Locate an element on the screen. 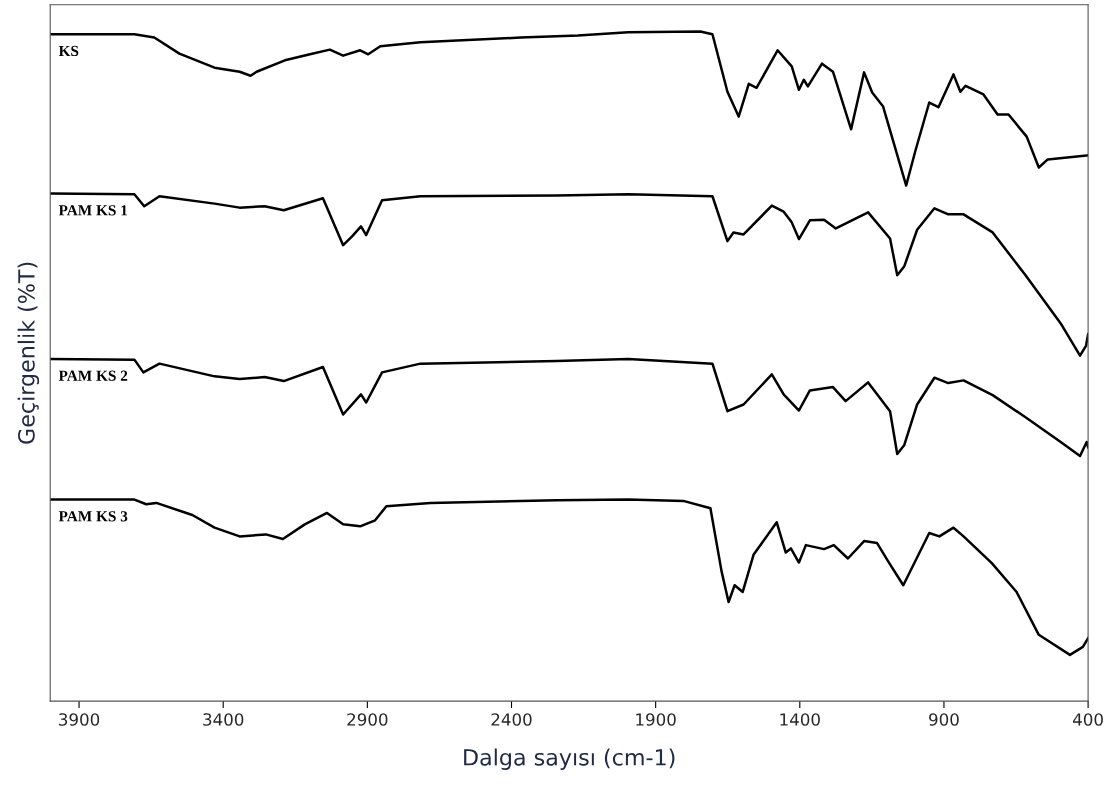 This screenshot has width=1116, height=794. x-tick-label: 3400 is located at coordinates (223, 719).